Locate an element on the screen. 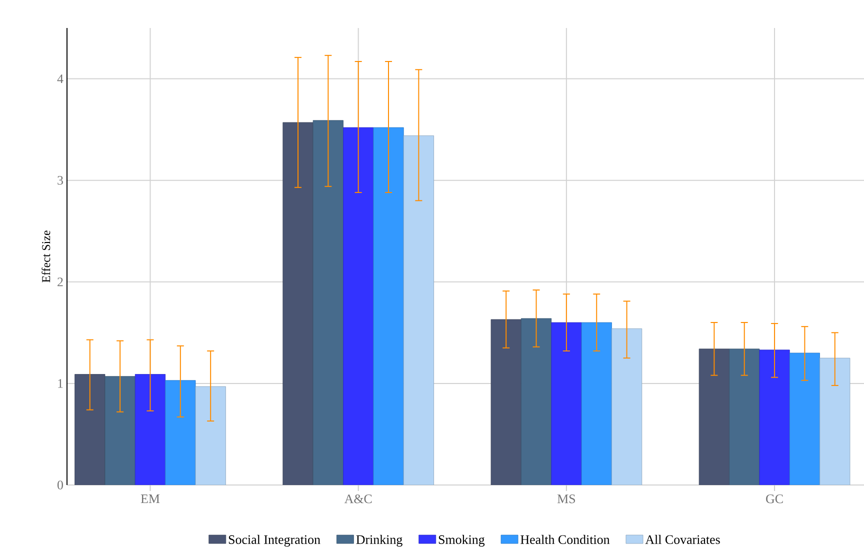 This screenshot has height=559, width=864. legend-label: Drinking is located at coordinates (379, 540).